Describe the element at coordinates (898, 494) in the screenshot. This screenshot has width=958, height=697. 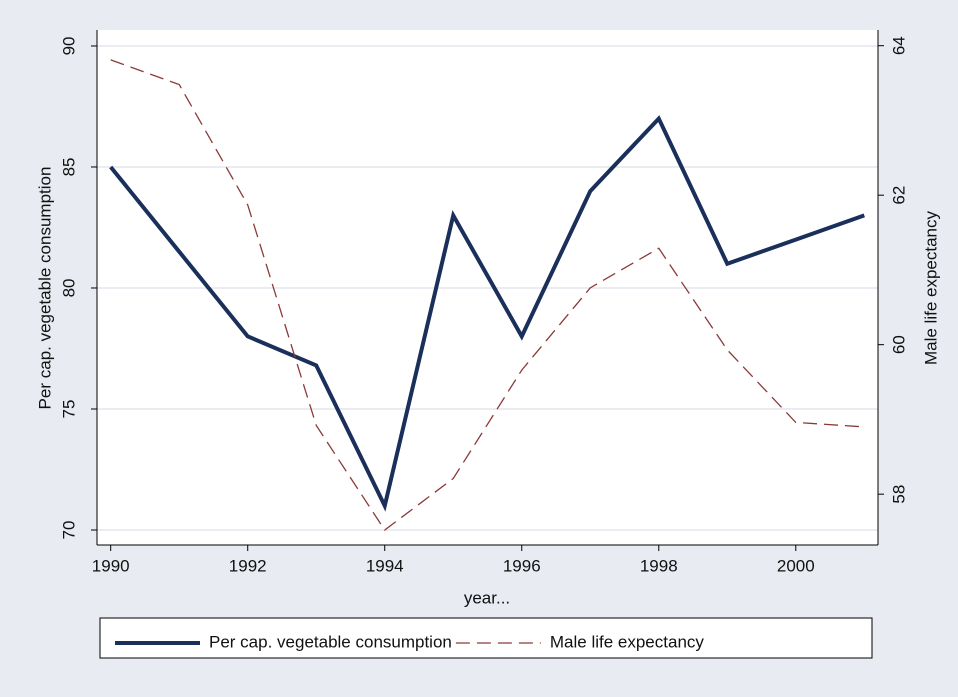
I see `y2-tick-label: 58` at that location.